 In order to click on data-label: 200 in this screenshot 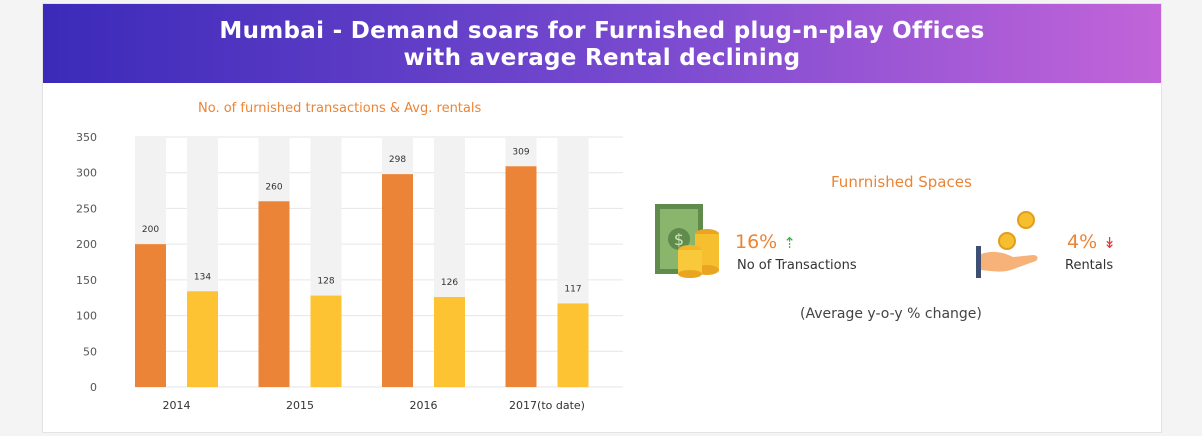, I will do `click(150, 230)`.